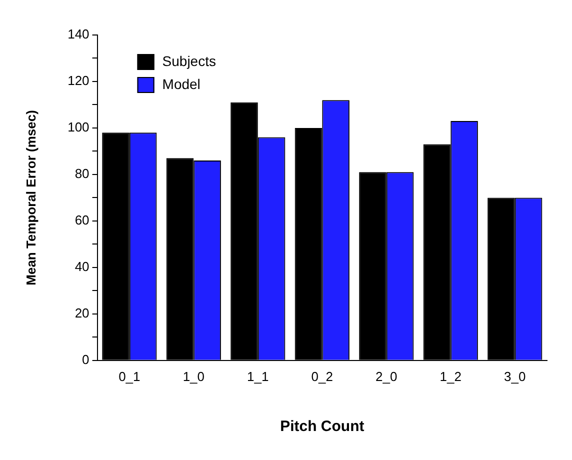 This screenshot has width=572, height=460. I want to click on x-tick-label: 1_2, so click(451, 376).